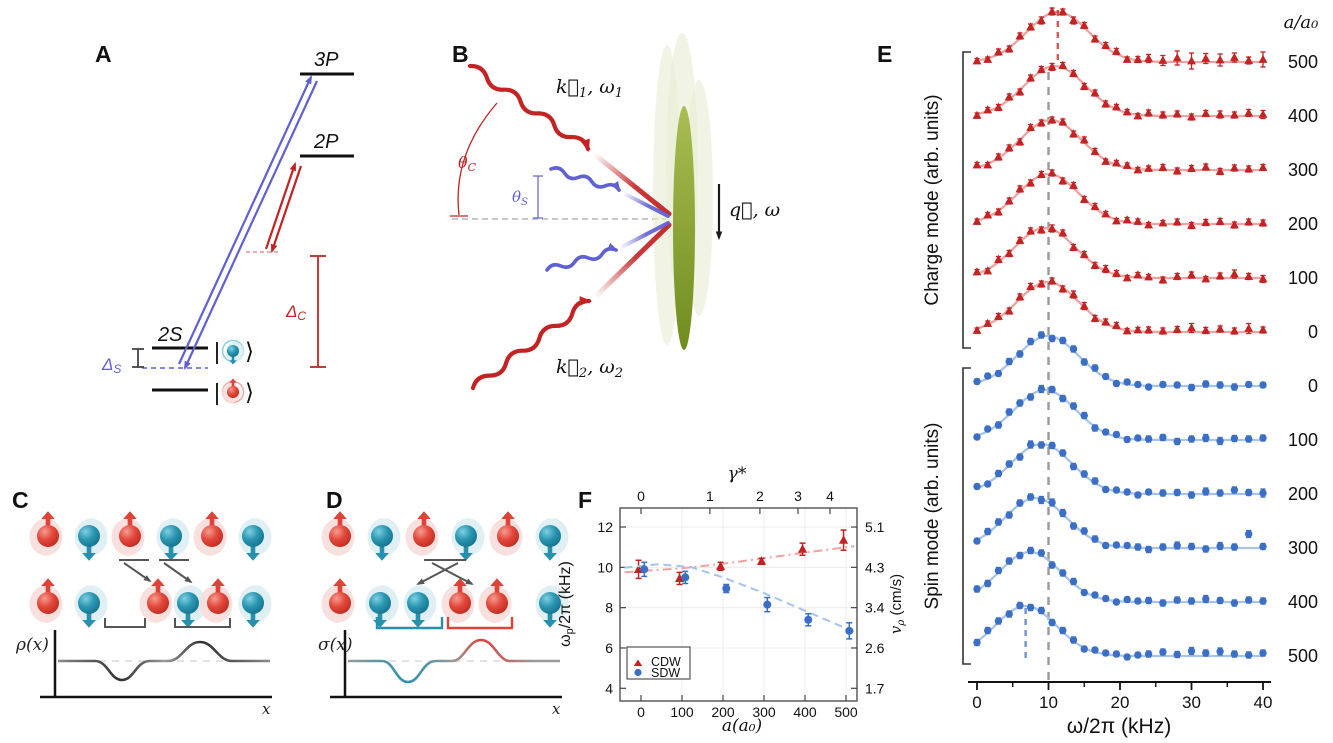 The image size is (1333, 743). What do you see at coordinates (875, 567) in the screenshot?
I see `f-right-tick-label: 4.3` at bounding box center [875, 567].